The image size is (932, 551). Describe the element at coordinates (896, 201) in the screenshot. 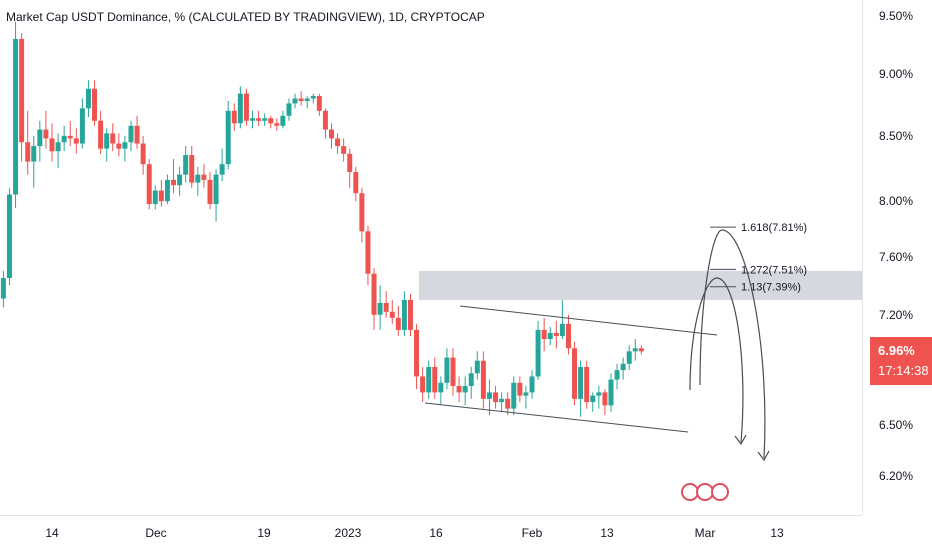

I see `price-axis-label: 8.00%` at that location.